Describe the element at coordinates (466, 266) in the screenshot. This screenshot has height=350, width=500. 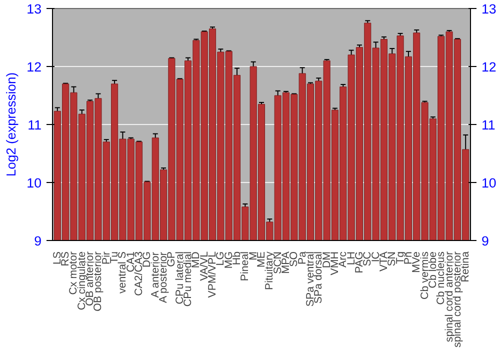
I see `x-tick-label: Retina` at that location.